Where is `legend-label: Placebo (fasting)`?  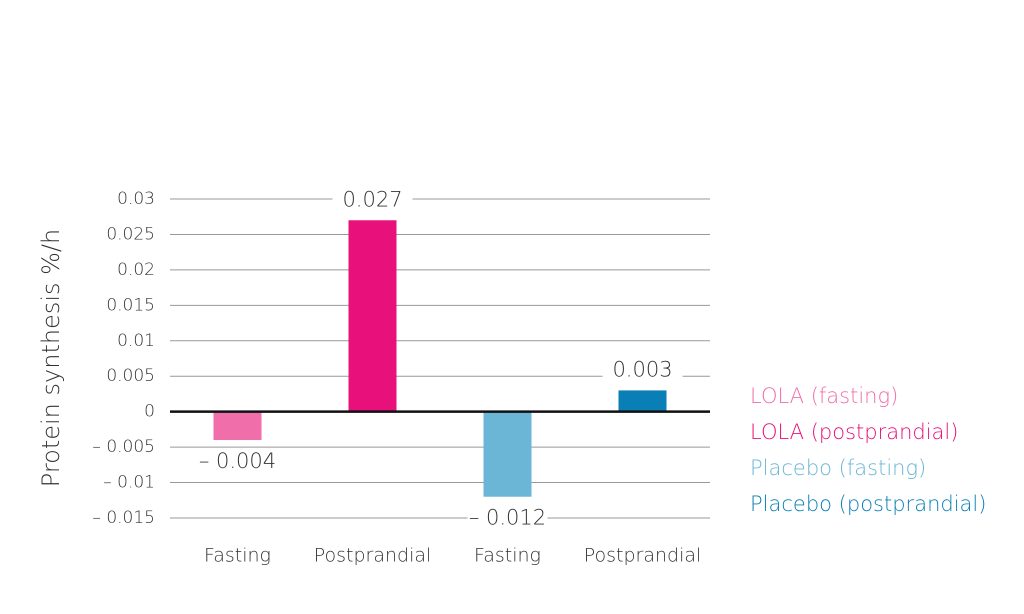
legend-label: Placebo (fasting) is located at coordinates (838, 468).